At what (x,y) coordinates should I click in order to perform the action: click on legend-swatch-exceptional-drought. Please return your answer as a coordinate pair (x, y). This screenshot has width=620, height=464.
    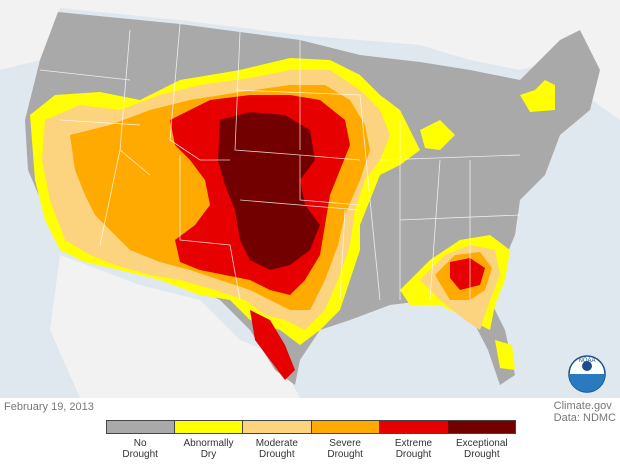
    Looking at the image, I should click on (481, 427).